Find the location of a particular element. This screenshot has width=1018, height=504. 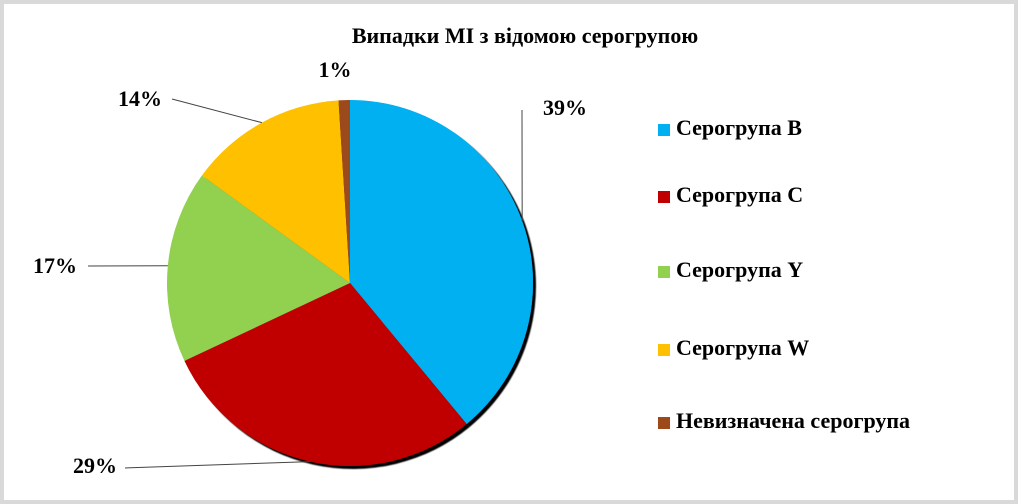

chart-title: Випадки МІ з відомою серогрупою is located at coordinates (525, 35).